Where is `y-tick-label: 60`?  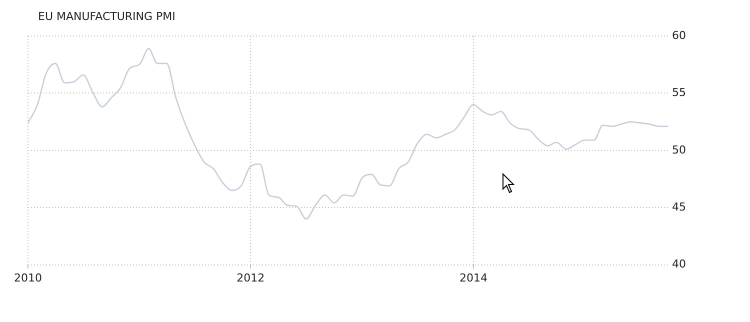 y-tick-label: 60 is located at coordinates (679, 35).